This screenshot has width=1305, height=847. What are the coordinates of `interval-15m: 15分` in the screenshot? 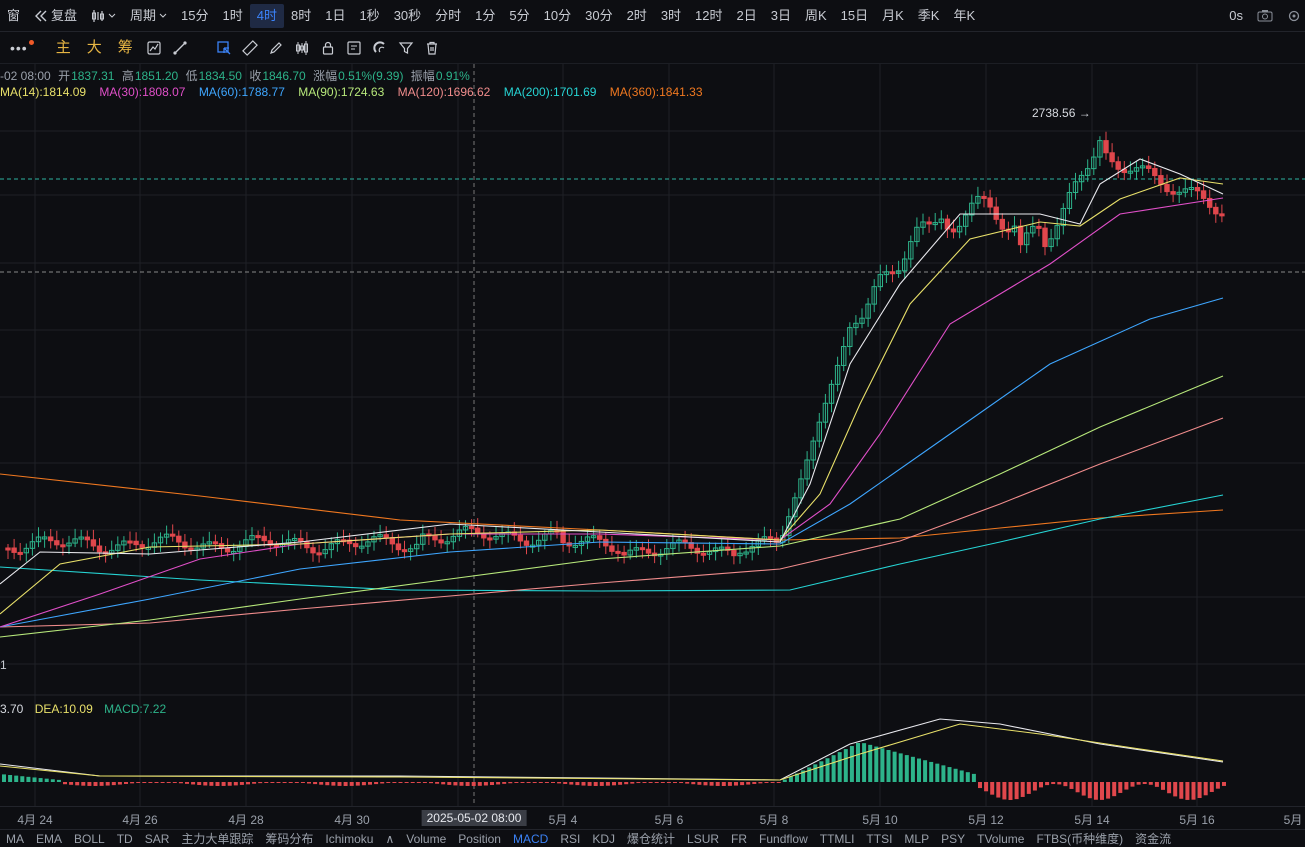 It's located at (195, 15).